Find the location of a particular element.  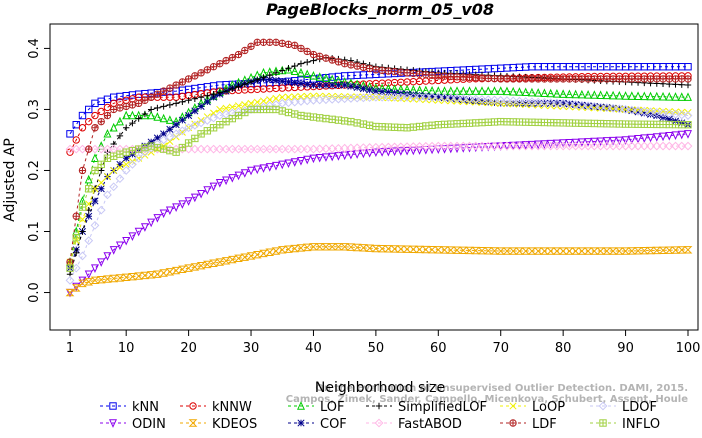

legend-label-odin: ODIN is located at coordinates (149, 424).